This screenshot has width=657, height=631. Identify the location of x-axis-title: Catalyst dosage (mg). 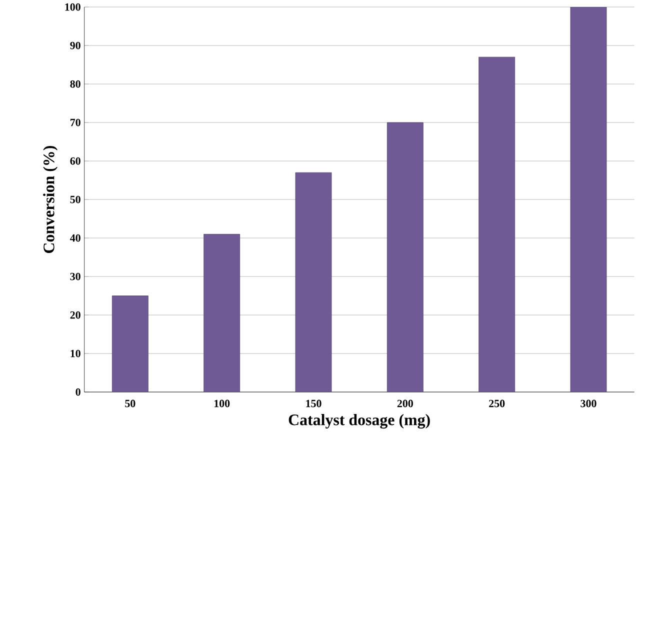
(359, 421).